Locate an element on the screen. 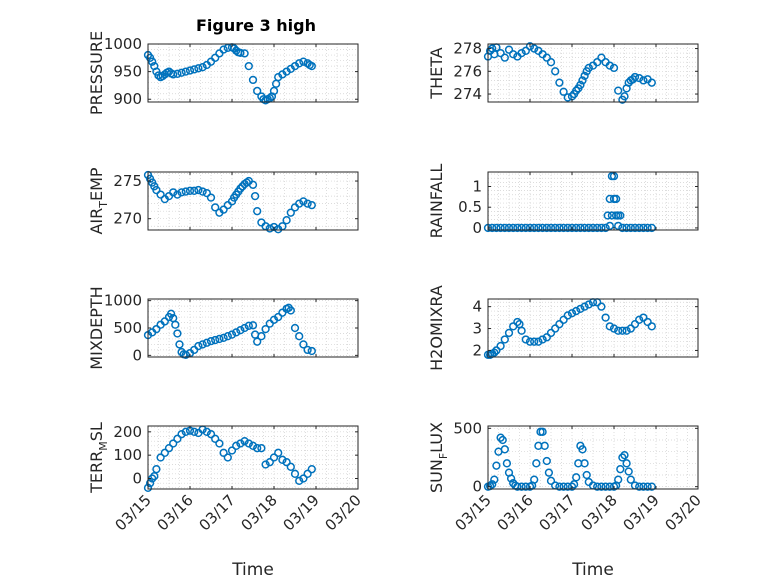 Image resolution: width=778 pixels, height=583 pixels. y-axis-label: AIRTEMP is located at coordinates (98, 200).